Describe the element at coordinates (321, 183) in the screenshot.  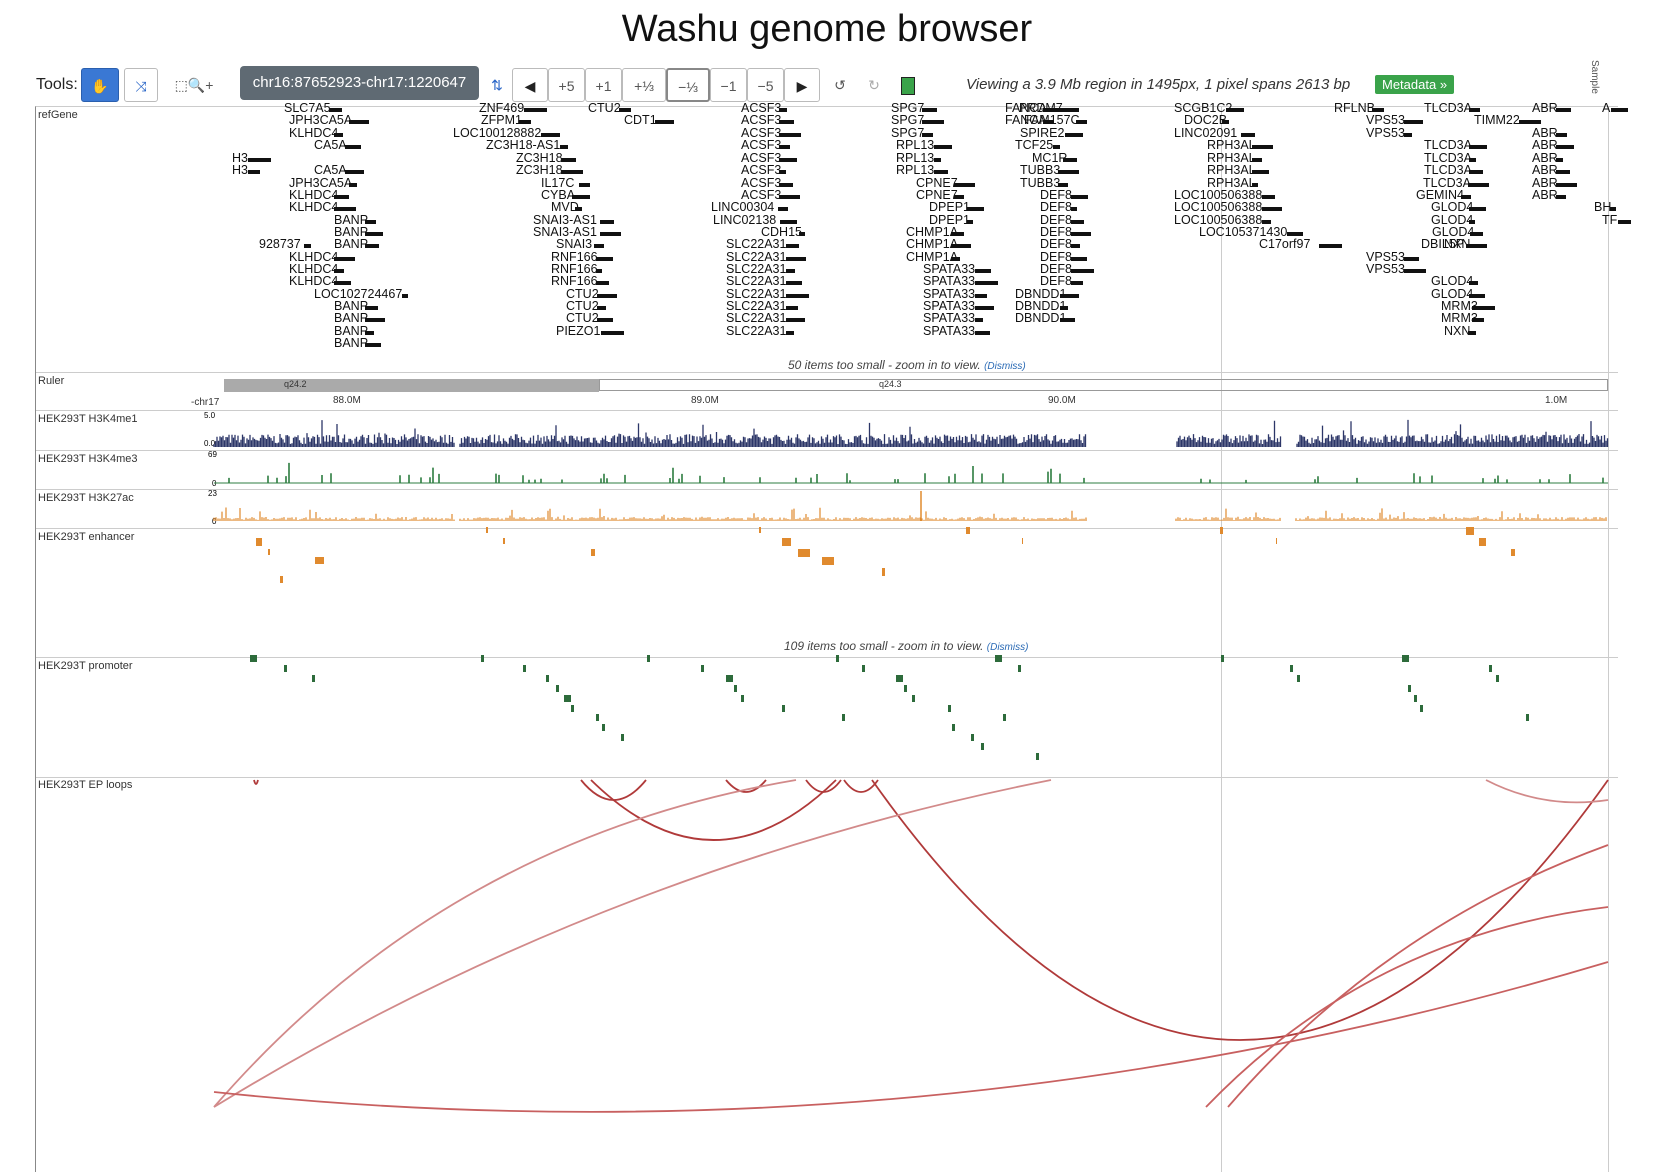
I see `gene-label: JPH3CA5A` at that location.